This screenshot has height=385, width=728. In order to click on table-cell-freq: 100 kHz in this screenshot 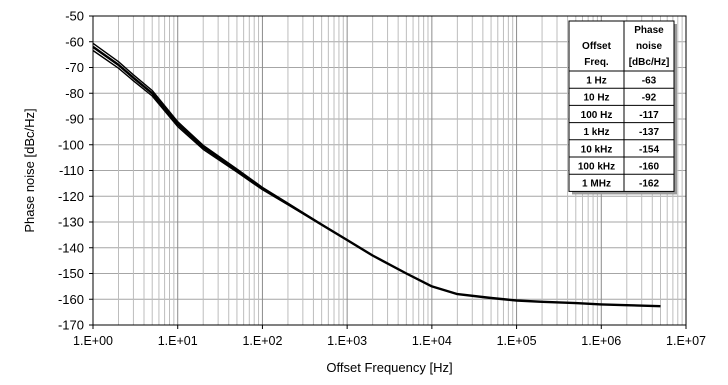, I will do `click(596, 167)`.